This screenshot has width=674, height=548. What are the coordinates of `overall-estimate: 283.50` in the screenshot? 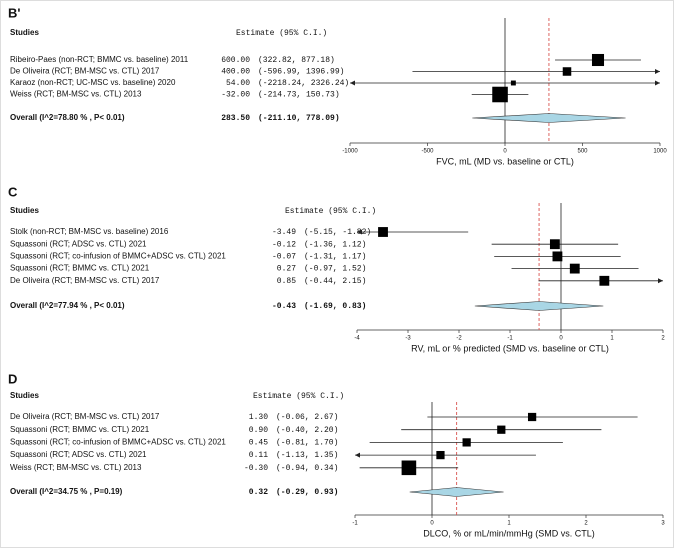 It's located at (235, 118).